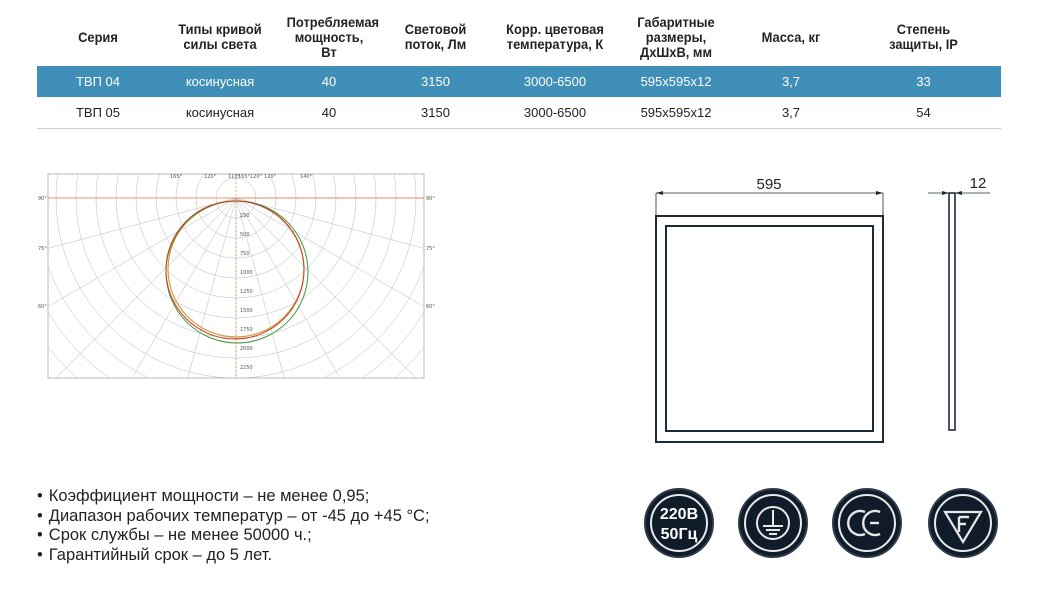 The image size is (1044, 595). I want to click on note-warranty: Гарантийный срок – до 5 лет., so click(233, 556).